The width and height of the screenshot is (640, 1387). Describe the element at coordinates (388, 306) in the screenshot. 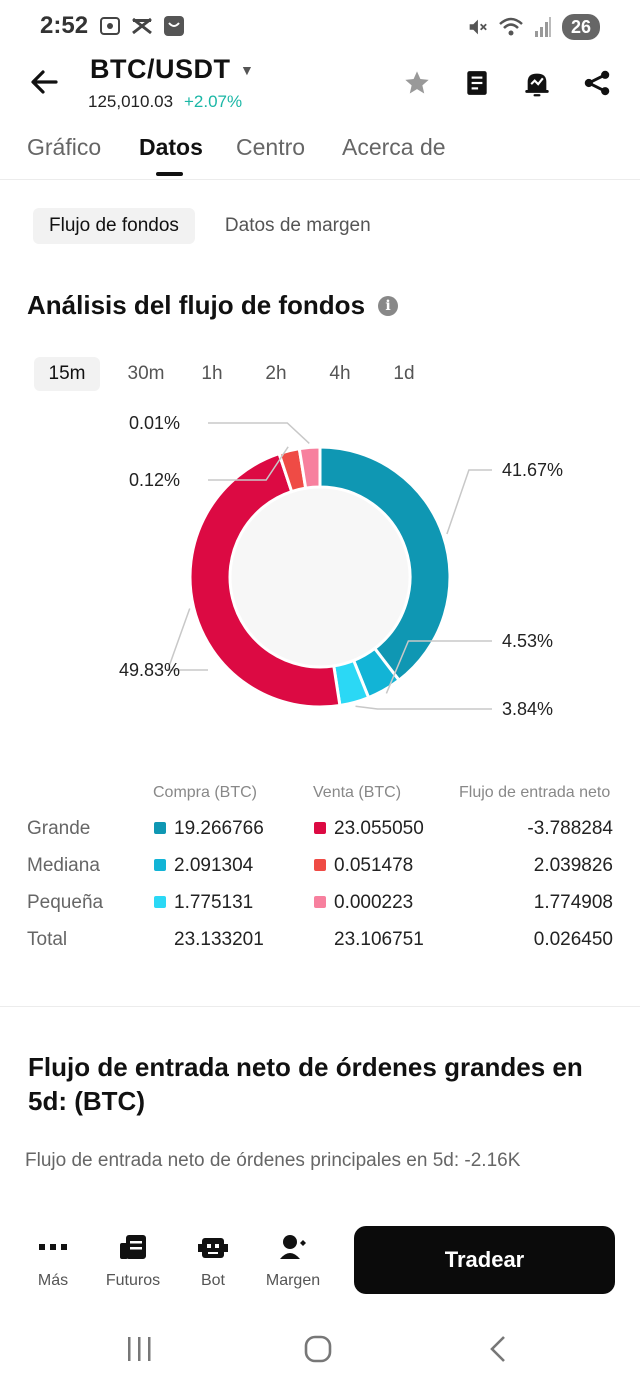

I see `info-icon: i` at that location.